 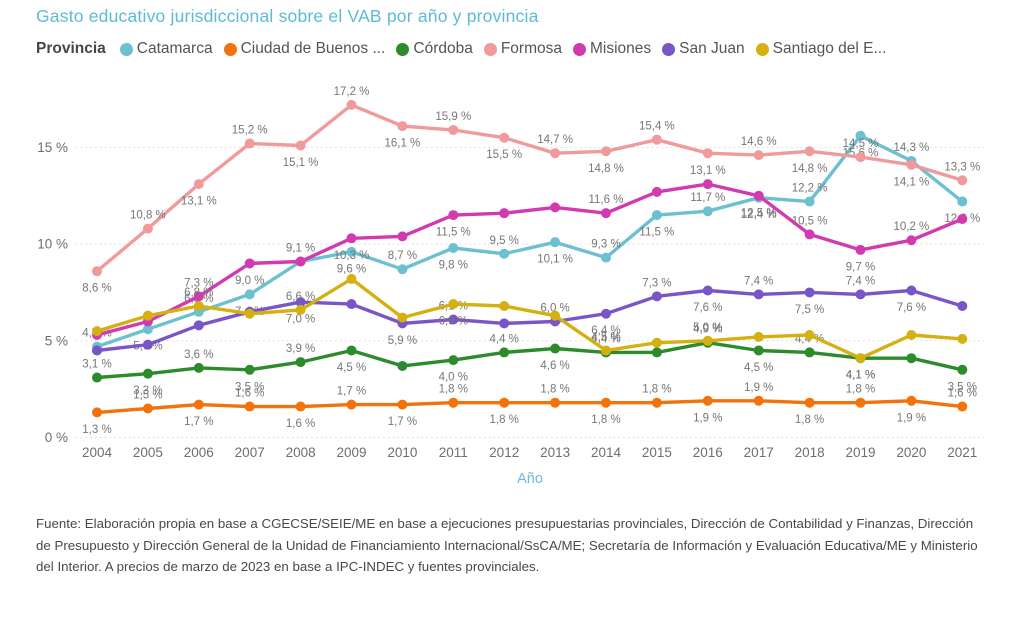 I want to click on legend-item-san-juan: San Juan, so click(x=703, y=49).